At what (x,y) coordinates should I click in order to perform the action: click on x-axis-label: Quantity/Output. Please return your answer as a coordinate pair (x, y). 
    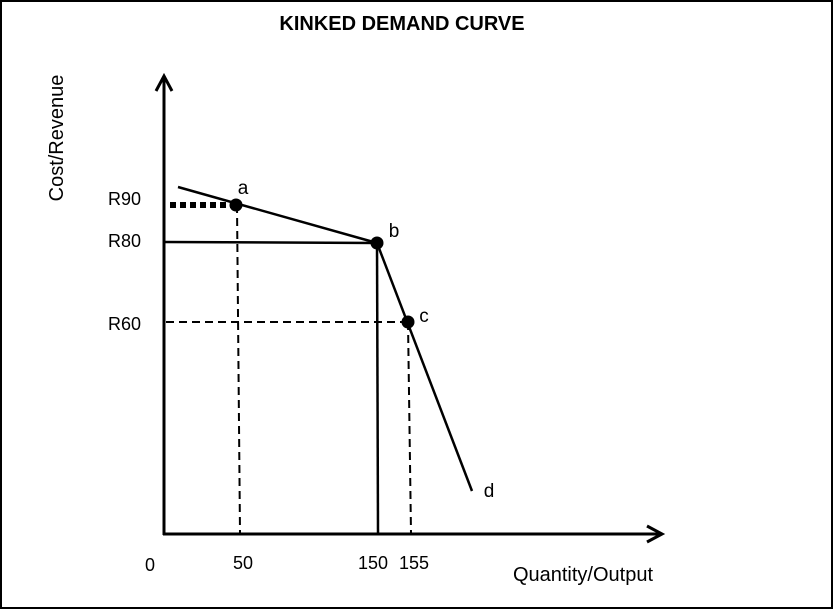
    Looking at the image, I should click on (583, 575).